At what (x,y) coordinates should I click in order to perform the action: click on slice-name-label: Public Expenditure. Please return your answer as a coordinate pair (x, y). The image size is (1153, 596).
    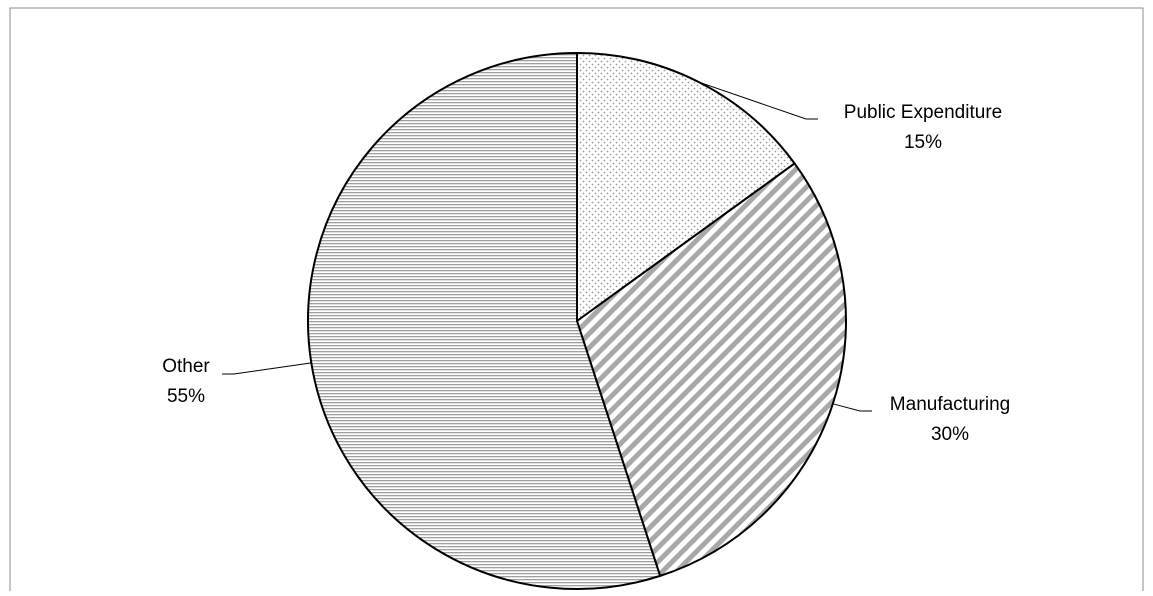
    Looking at the image, I should click on (923, 112).